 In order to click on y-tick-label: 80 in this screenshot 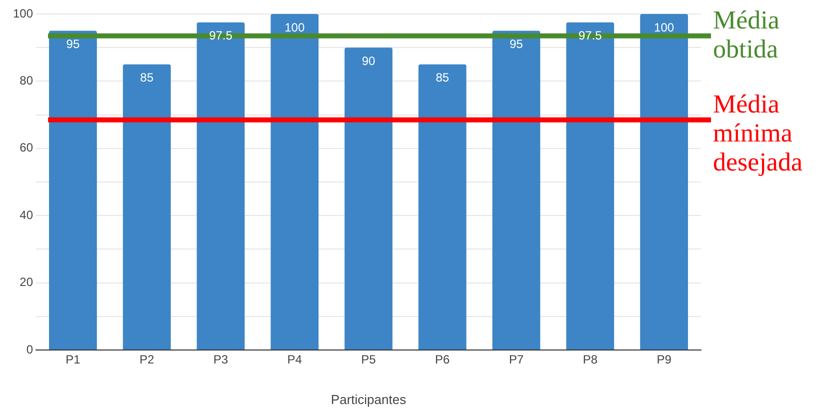, I will do `click(27, 81)`.